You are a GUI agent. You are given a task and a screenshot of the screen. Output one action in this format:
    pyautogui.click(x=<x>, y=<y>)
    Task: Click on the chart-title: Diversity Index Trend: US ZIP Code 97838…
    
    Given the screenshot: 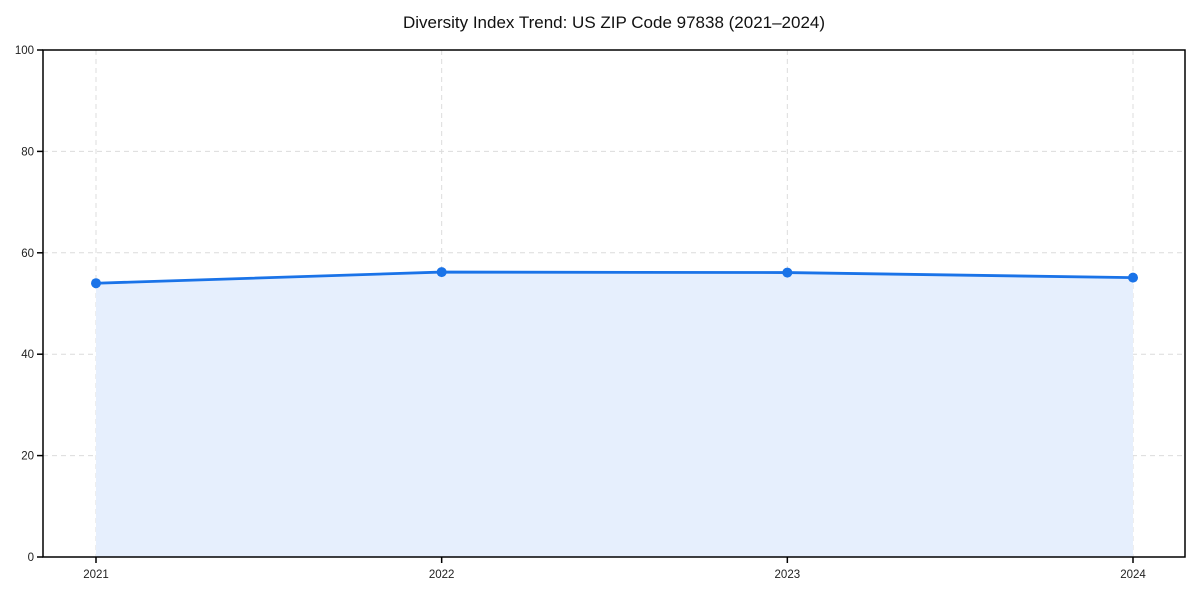 What is the action you would take?
    pyautogui.click(x=614, y=22)
    